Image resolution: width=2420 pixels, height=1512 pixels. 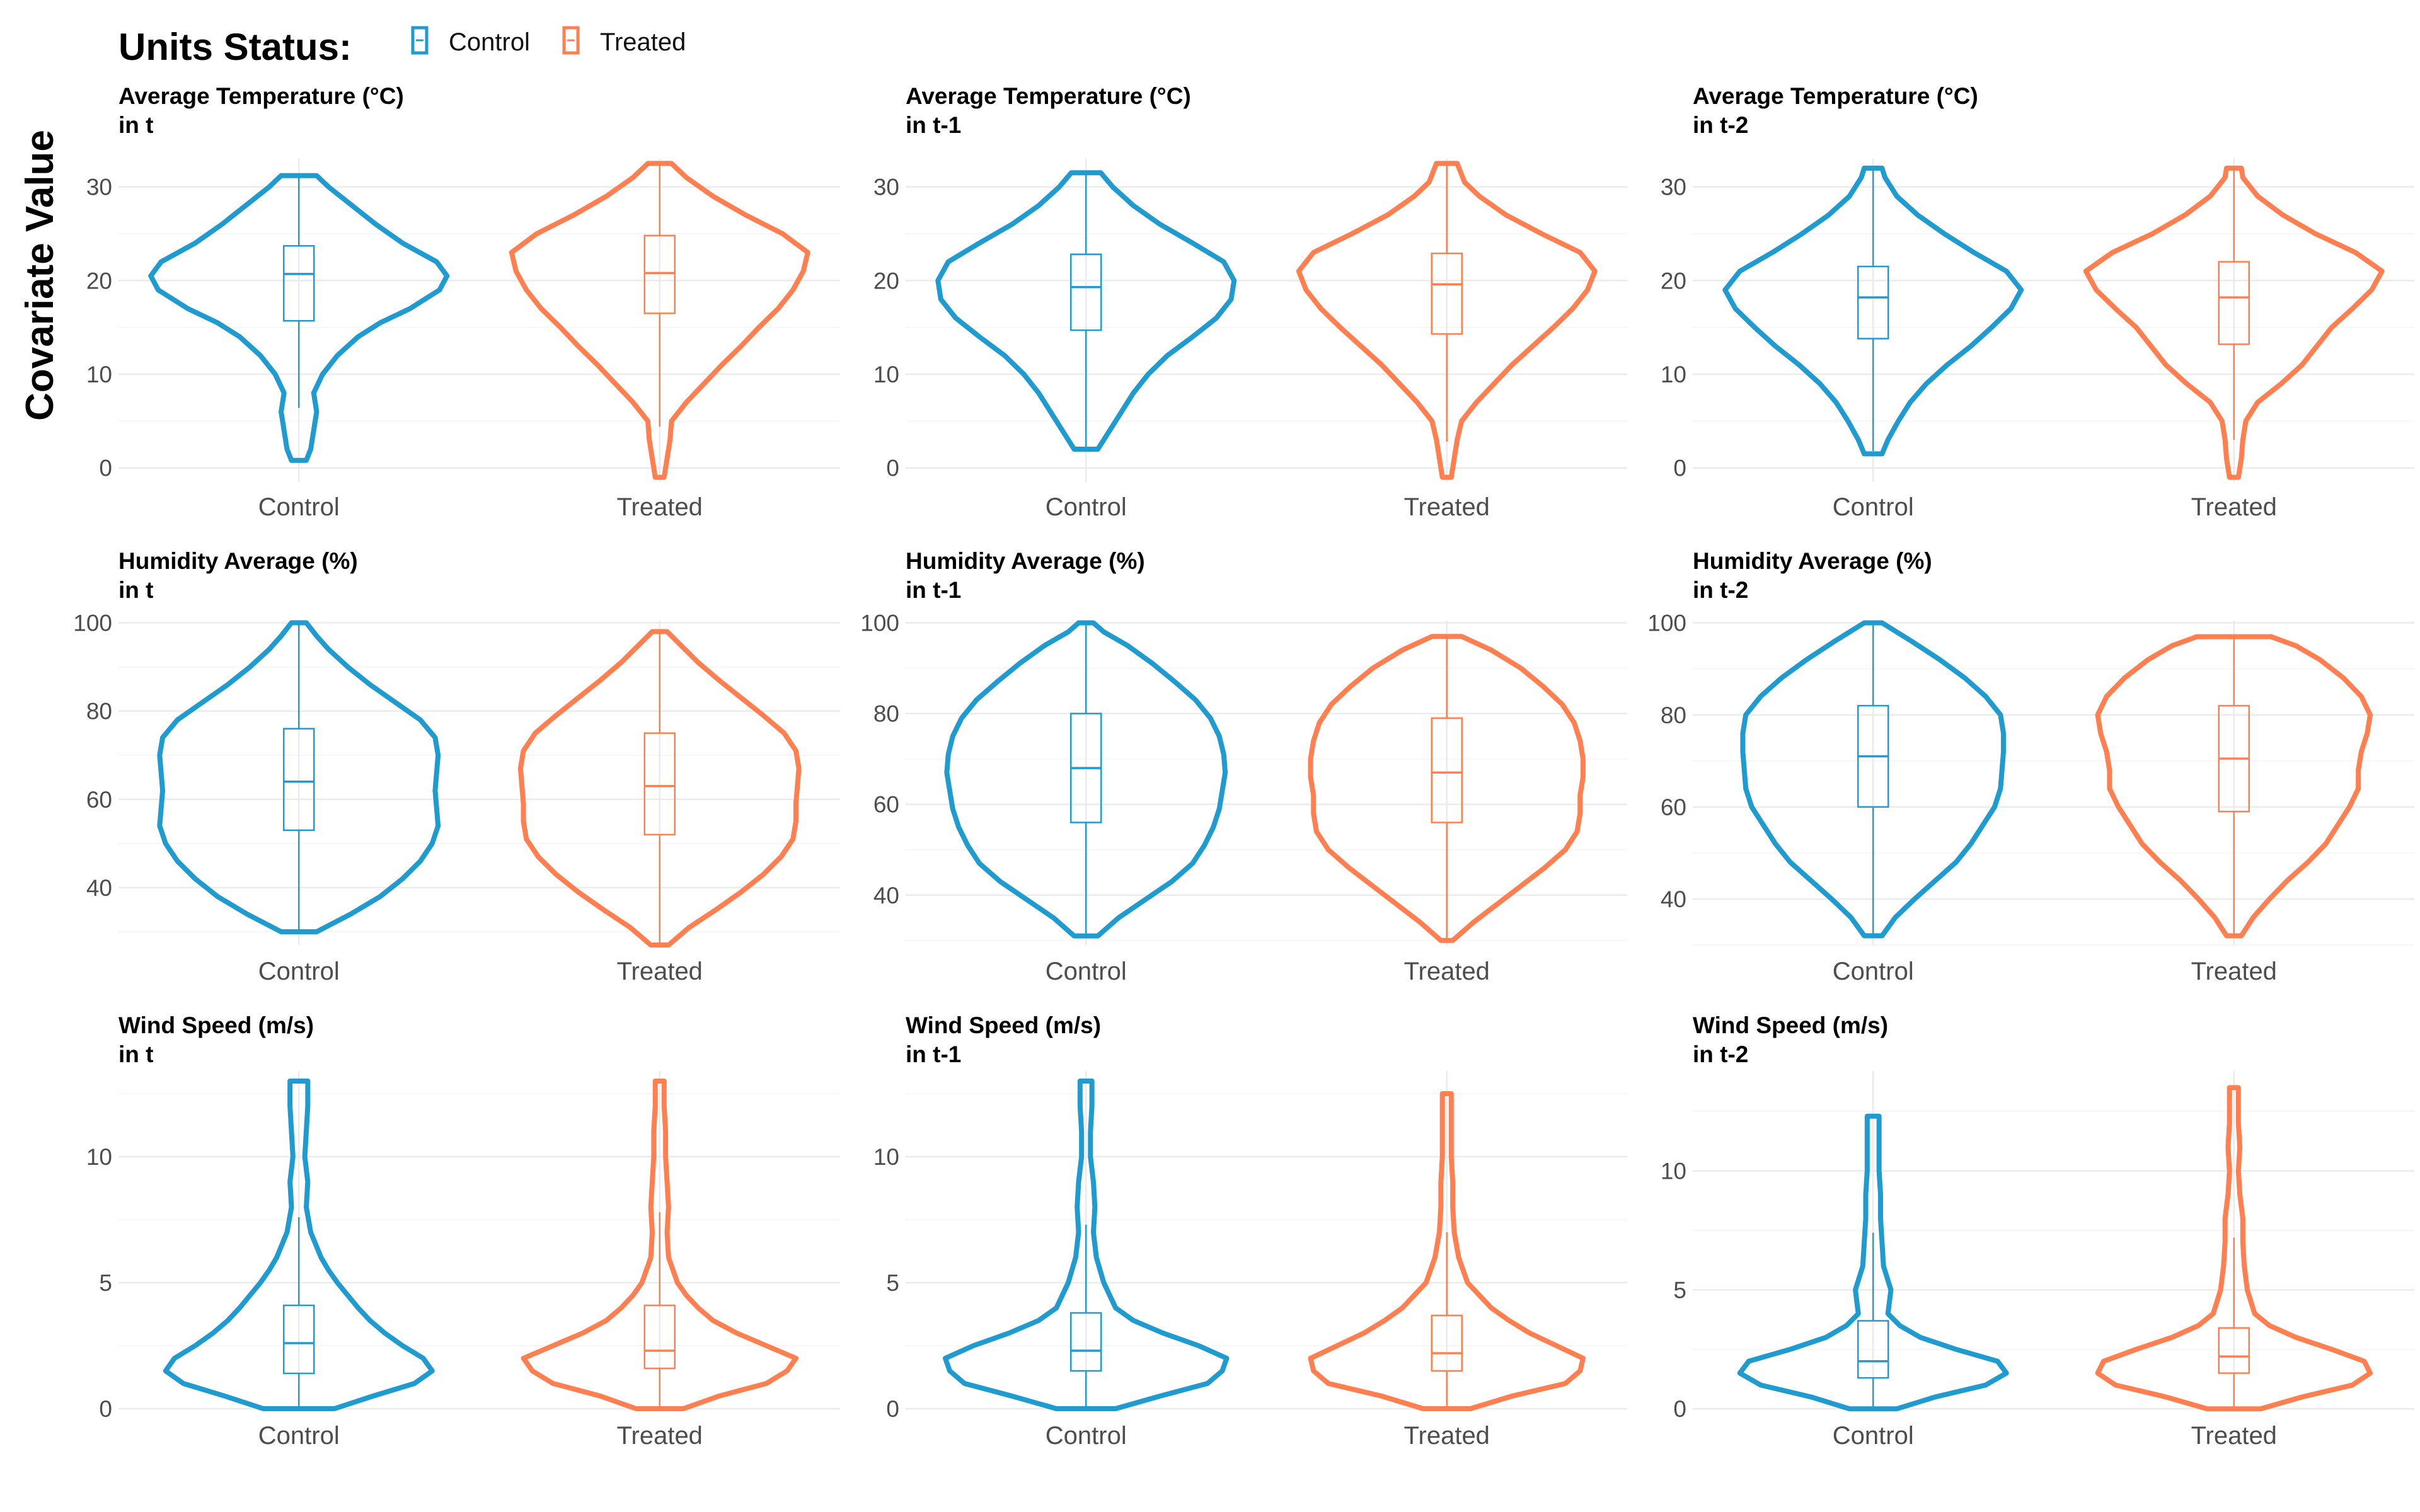 What do you see at coordinates (1086, 507) in the screenshot?
I see `panel-2-x-tick-label-control: Control` at bounding box center [1086, 507].